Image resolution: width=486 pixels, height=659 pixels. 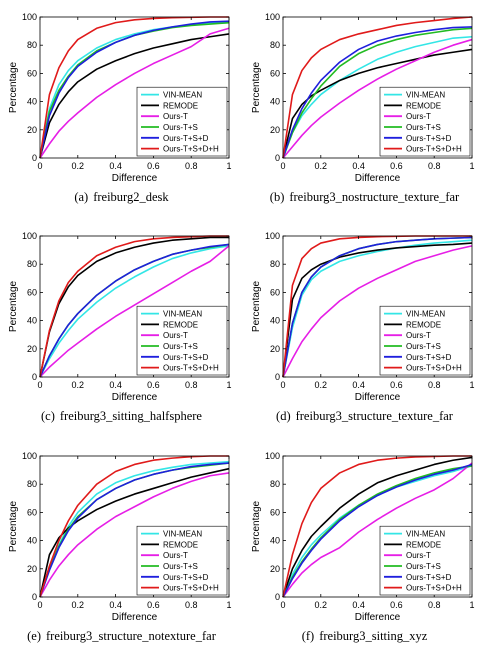 What do you see at coordinates (191, 588) in the screenshot?
I see `legend-label: Ours-T+S+D+H` at bounding box center [191, 588].